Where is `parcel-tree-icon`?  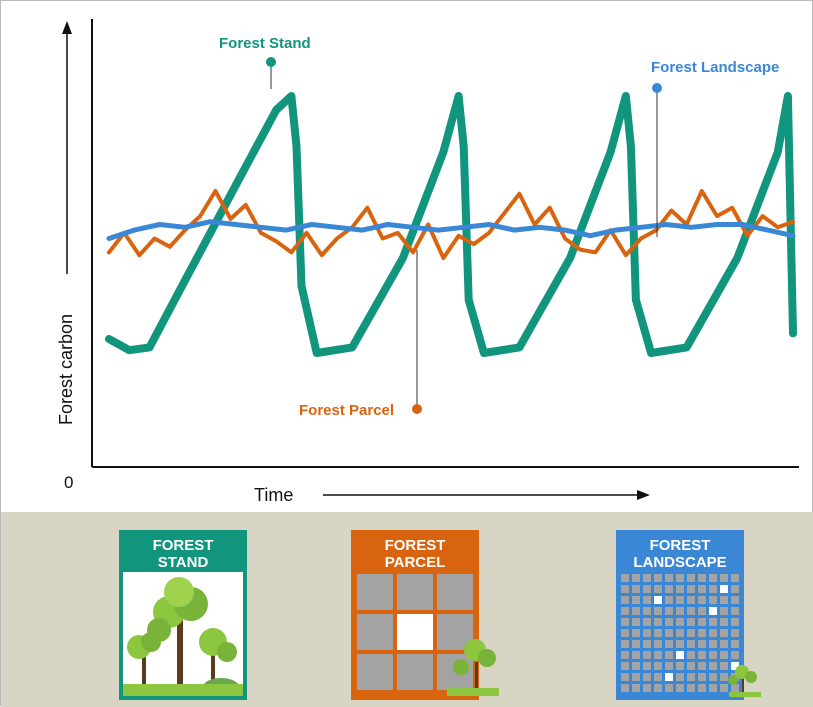
parcel-tree-icon is located at coordinates (473, 667).